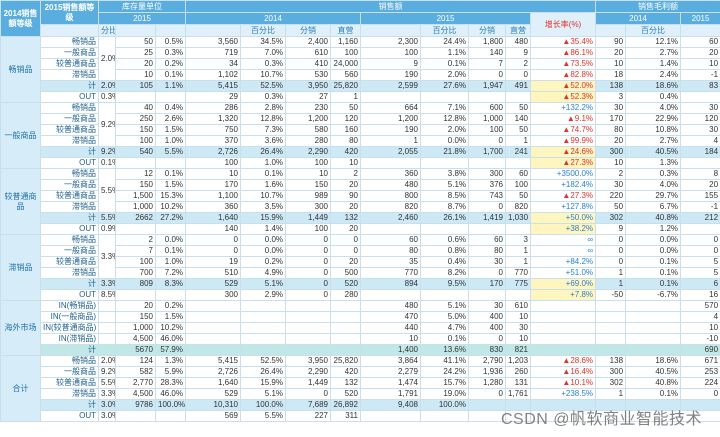 The width and height of the screenshot is (720, 437). I want to click on table-cell: 12, so click(135, 174).